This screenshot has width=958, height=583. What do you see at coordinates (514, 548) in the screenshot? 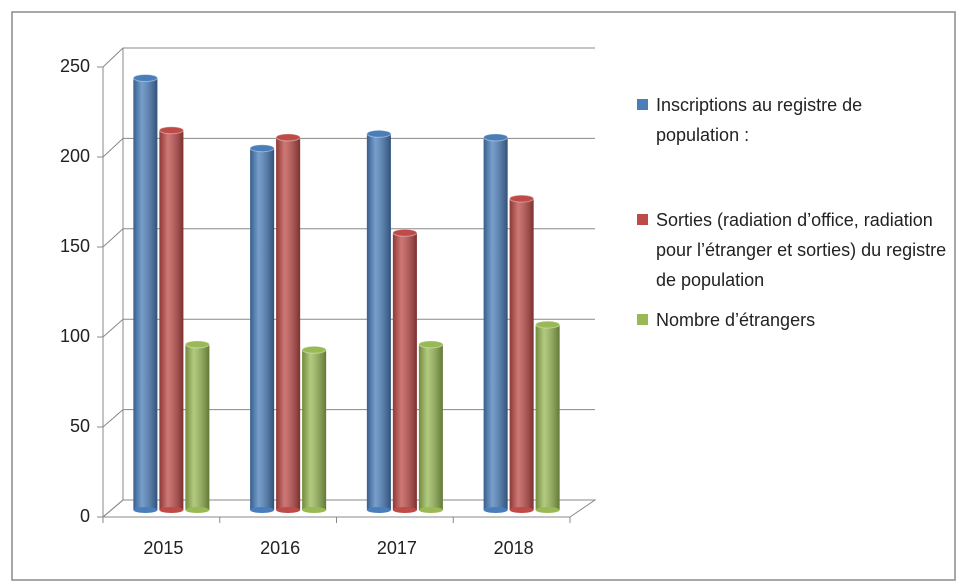
I see `x-tick-label: 2018` at bounding box center [514, 548].